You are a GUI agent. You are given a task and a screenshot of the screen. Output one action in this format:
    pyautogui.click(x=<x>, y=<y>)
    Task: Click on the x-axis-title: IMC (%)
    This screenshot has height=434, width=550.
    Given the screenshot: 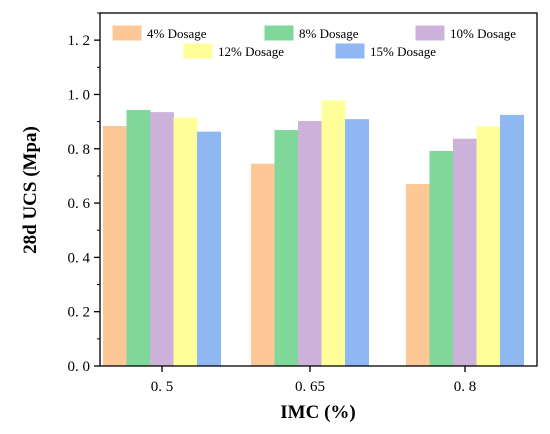 What is the action you would take?
    pyautogui.click(x=317, y=412)
    